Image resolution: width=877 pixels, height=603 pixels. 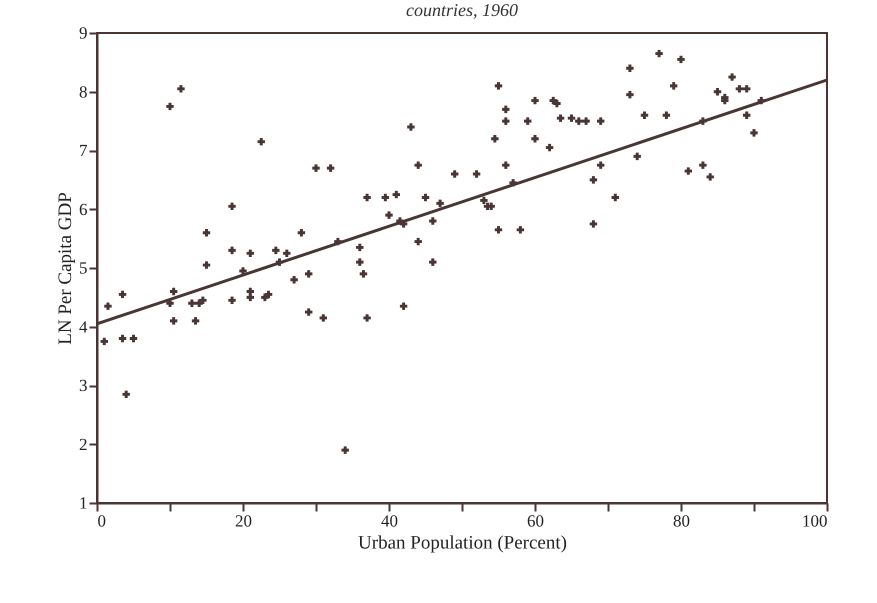 What do you see at coordinates (681, 521) in the screenshot?
I see `x-tick-label: 80` at bounding box center [681, 521].